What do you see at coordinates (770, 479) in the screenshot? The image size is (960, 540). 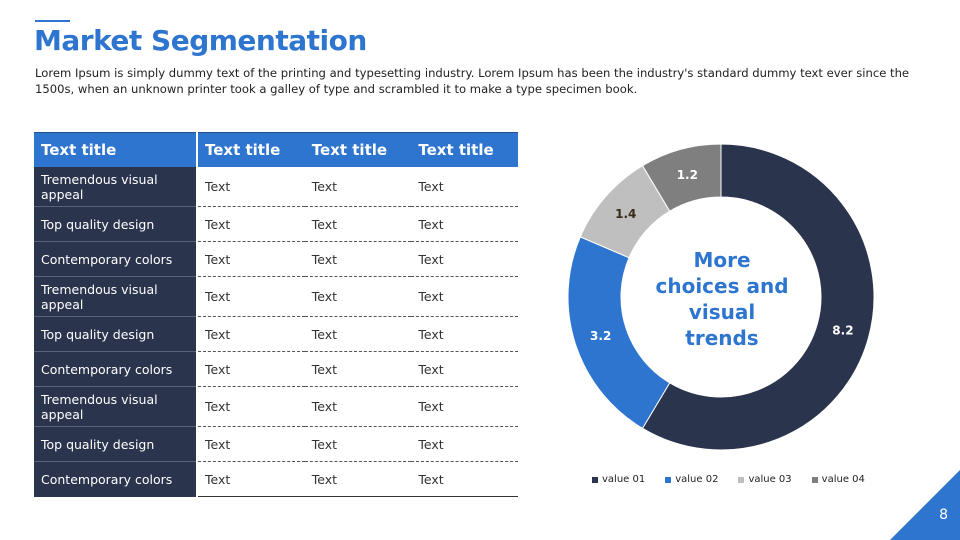 I see `legend-label: value 03` at bounding box center [770, 479].